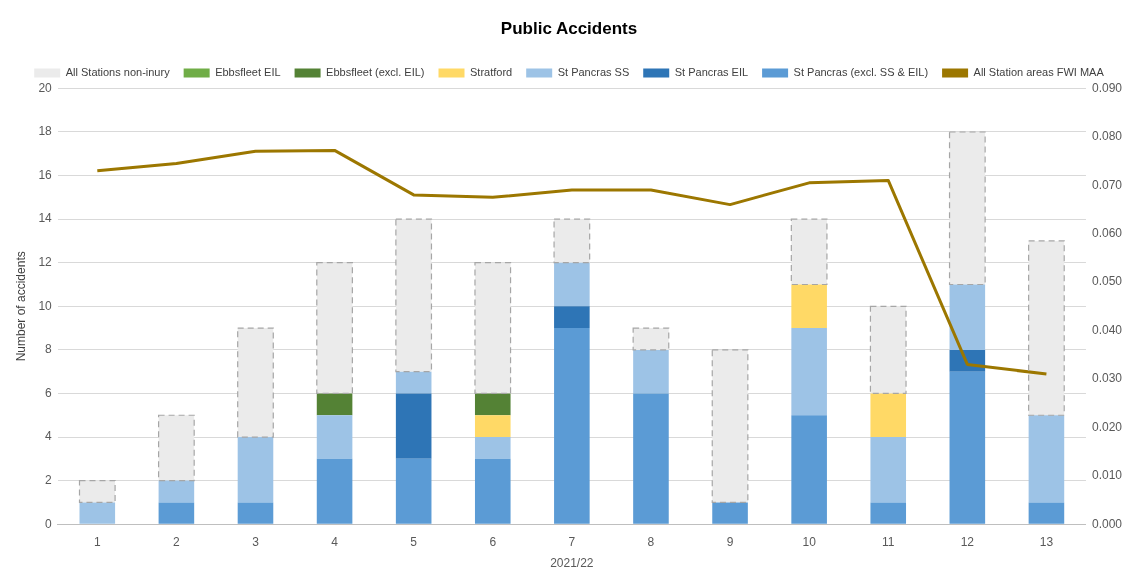 Image resolution: width=1138 pixels, height=580 pixels. Describe the element at coordinates (1107, 426) in the screenshot. I see `y2-tick-label: 0.020` at that location.